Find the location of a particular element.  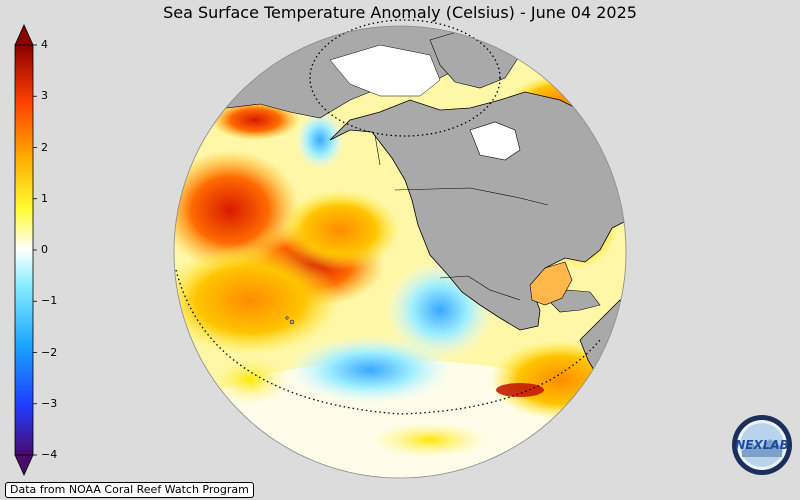

svg-text: NEXLAB is located at coordinates (762, 445).